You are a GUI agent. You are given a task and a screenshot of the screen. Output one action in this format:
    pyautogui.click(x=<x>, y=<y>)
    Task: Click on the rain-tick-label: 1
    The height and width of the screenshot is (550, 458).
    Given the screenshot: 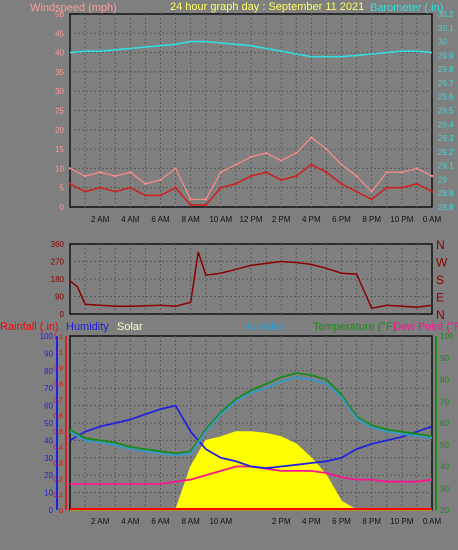 What is the action you would take?
    pyautogui.click(x=61, y=353)
    